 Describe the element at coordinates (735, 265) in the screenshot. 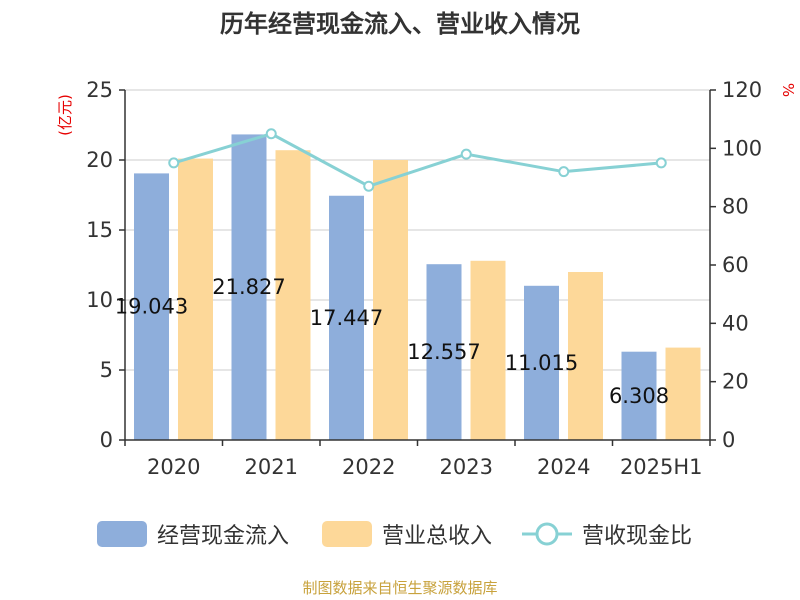

I see `right-tick-label: 60` at that location.